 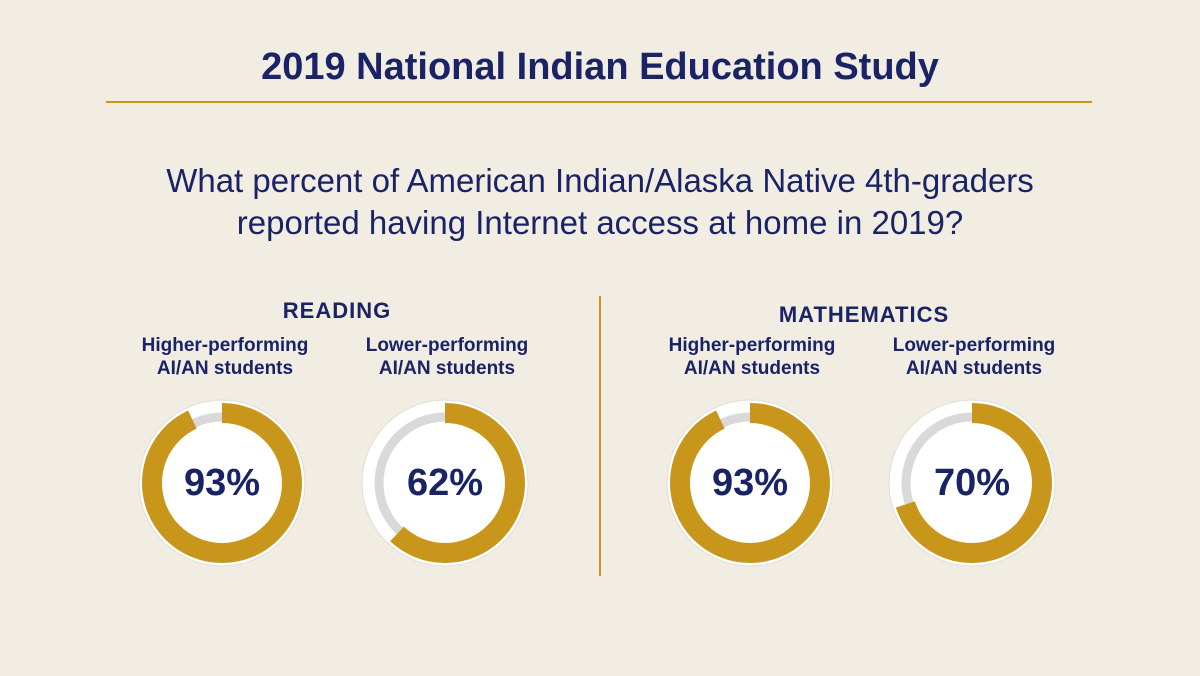 I want to click on group-label-math-lower: Lower-performing AI/AN students, so click(x=974, y=357).